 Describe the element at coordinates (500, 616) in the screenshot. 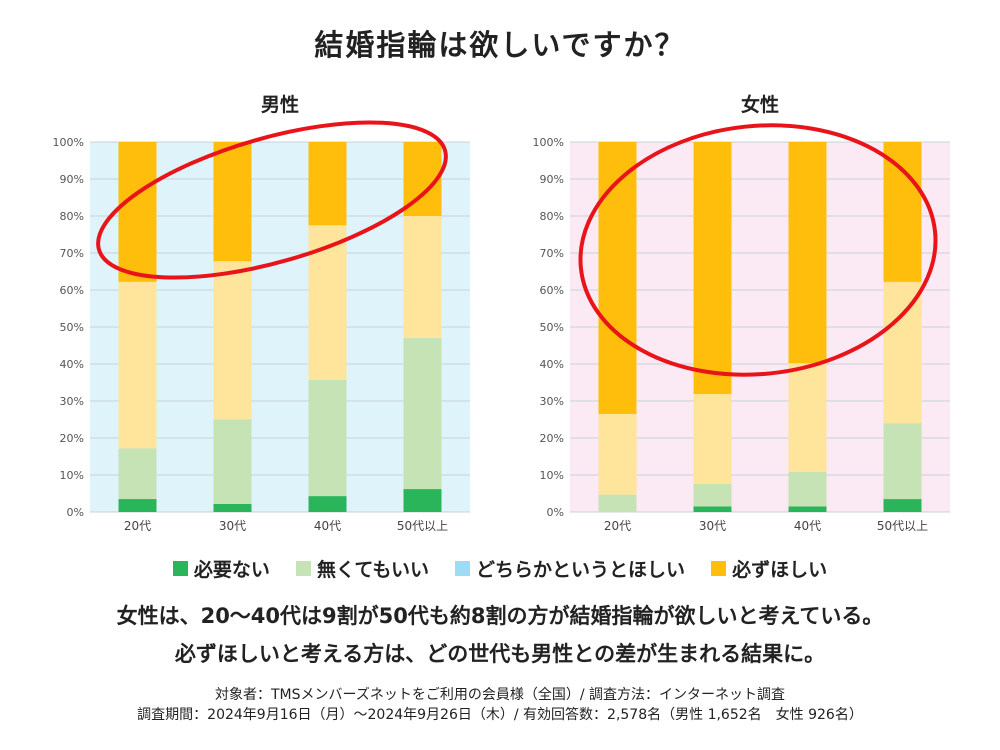

I see `summary-line-1: 女性は、20〜40代は9割が50代も約8割の方が結婚指輪が欲しいと考えている。` at that location.